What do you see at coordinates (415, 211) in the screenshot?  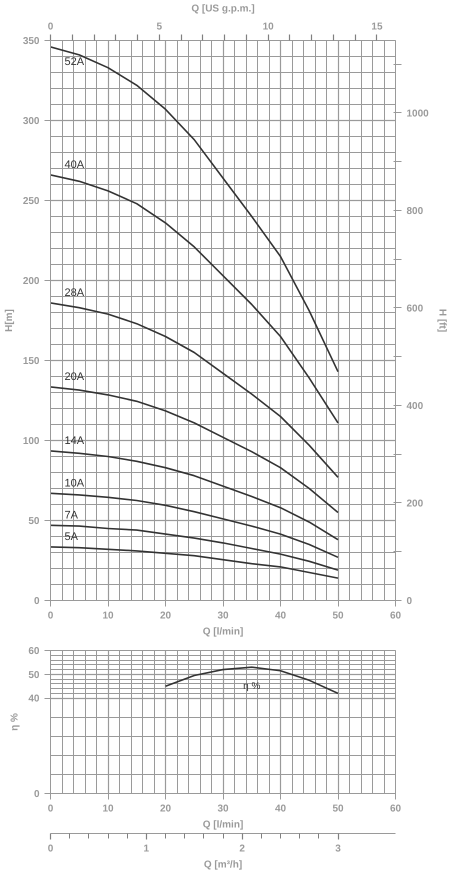 I see `y2-tick-label: 800` at bounding box center [415, 211].